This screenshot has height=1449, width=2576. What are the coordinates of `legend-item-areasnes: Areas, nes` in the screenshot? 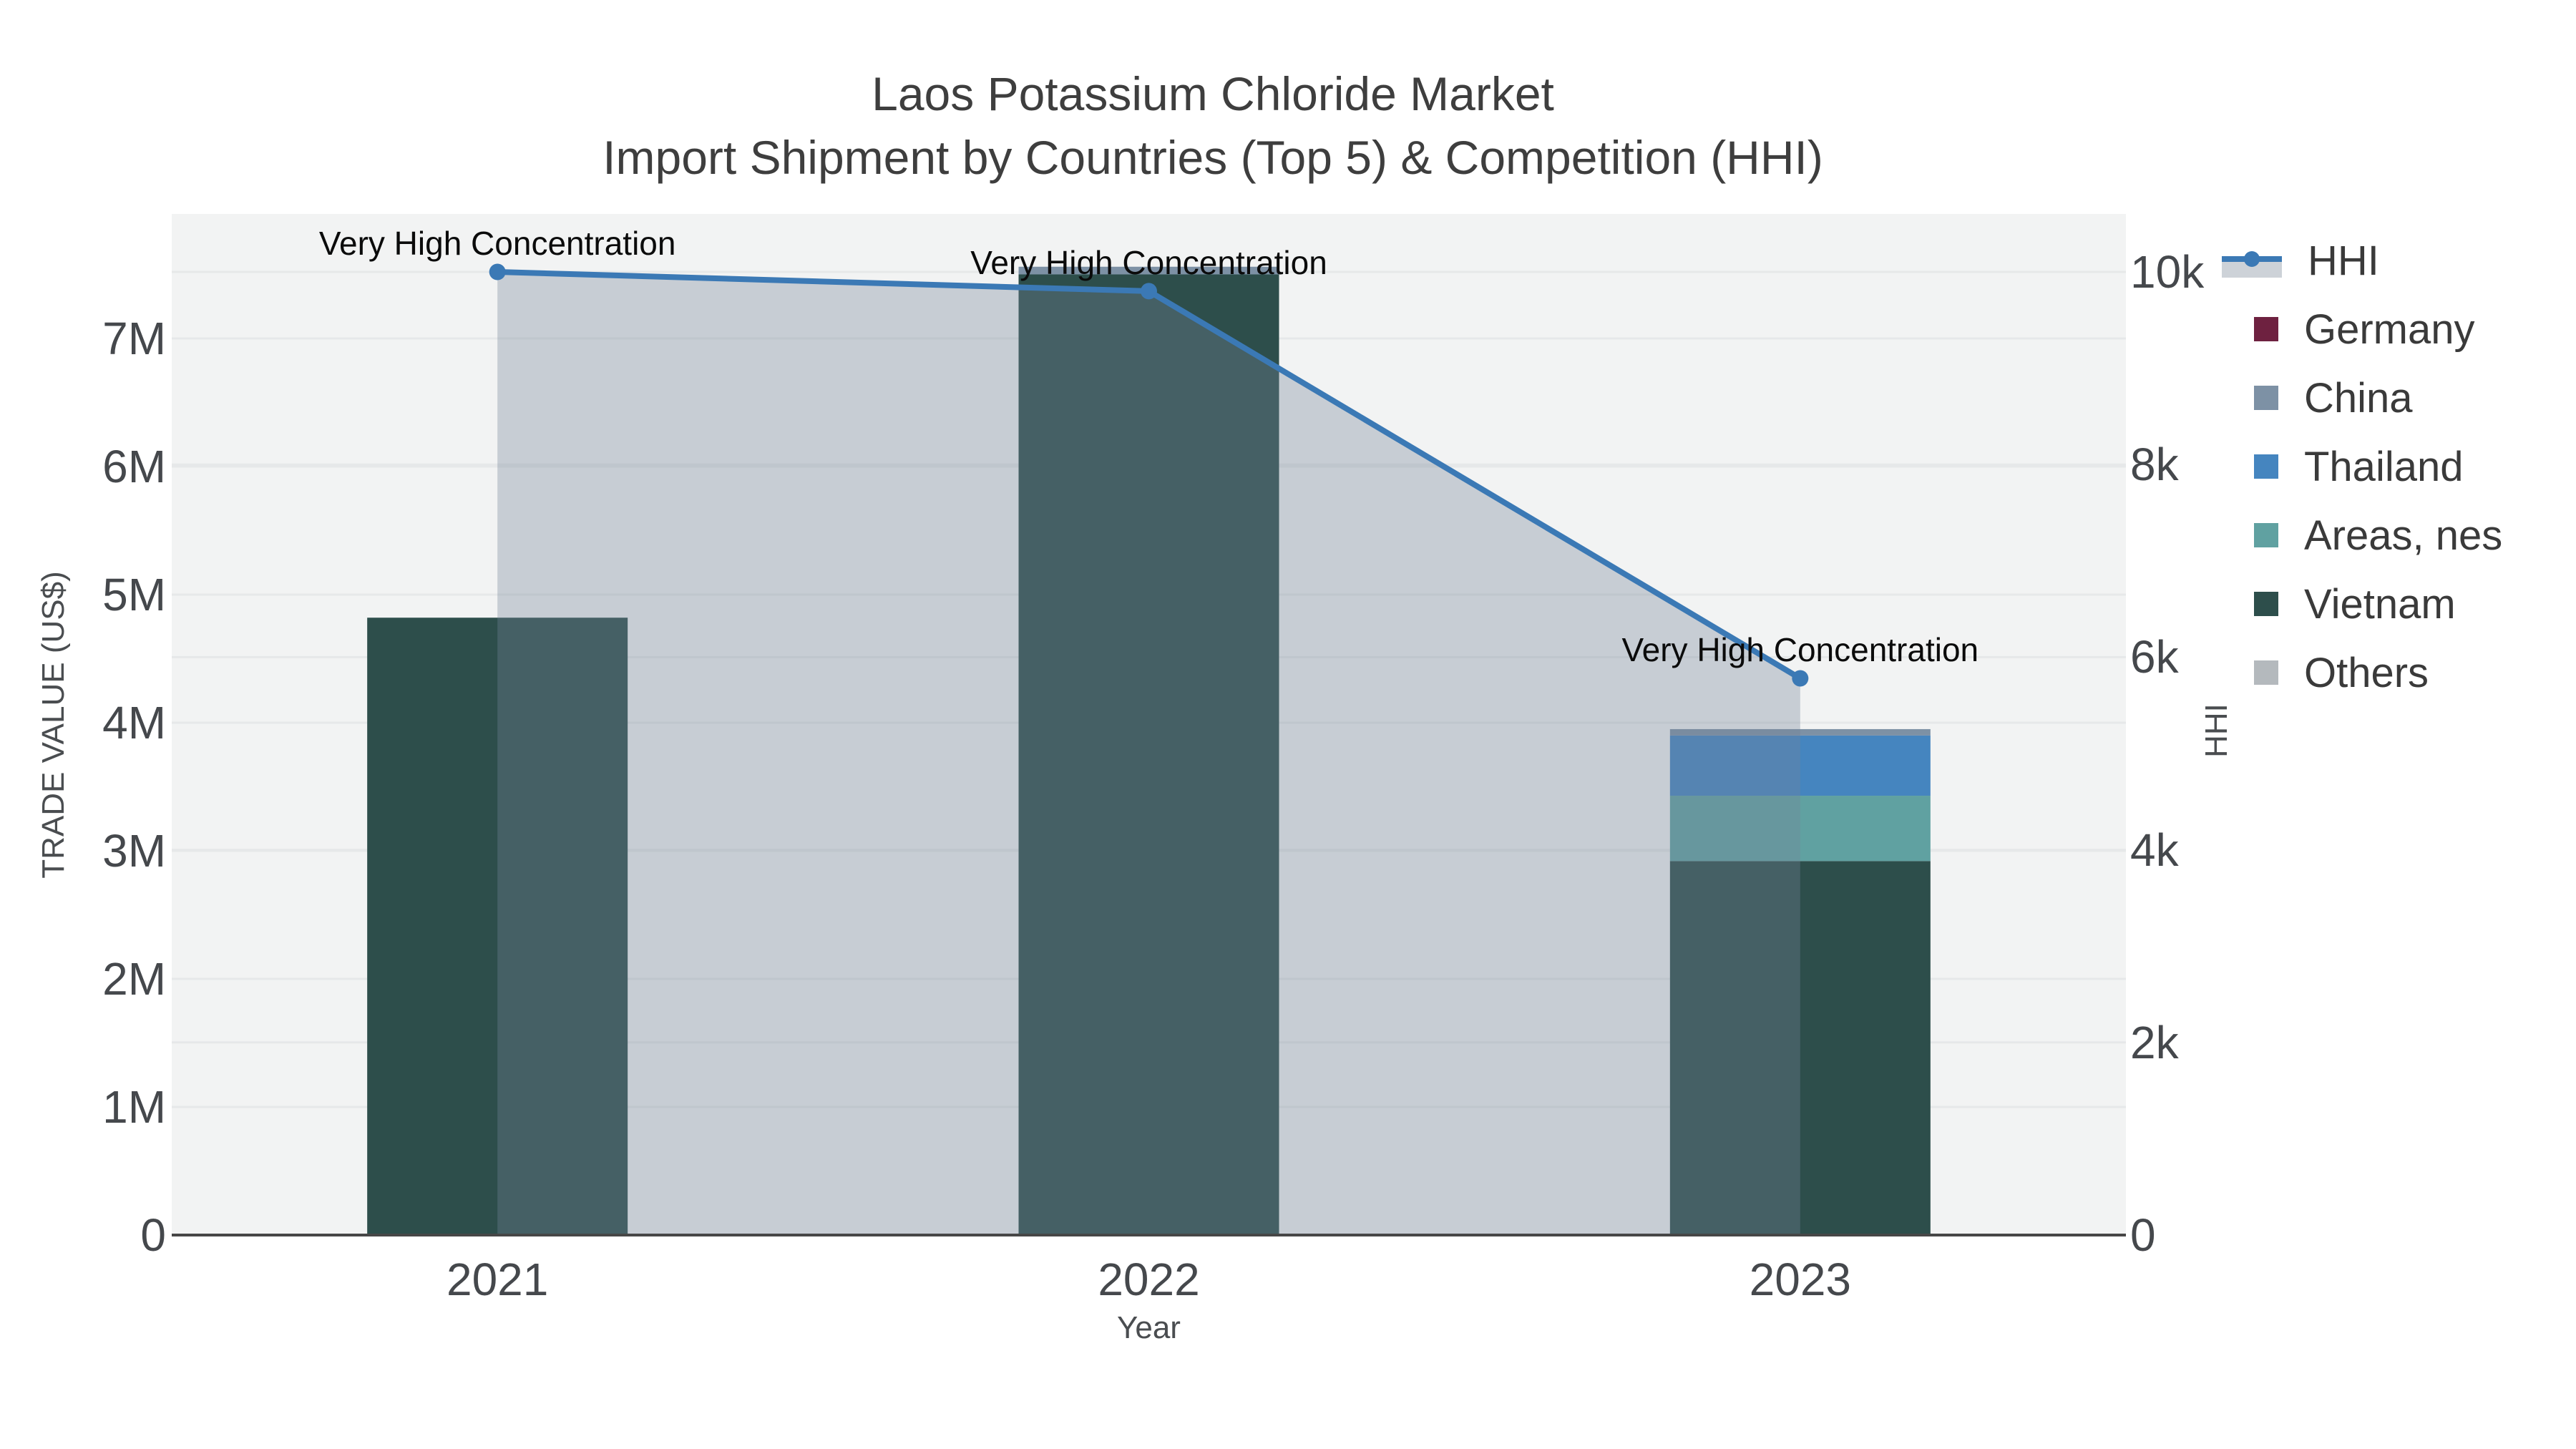 It's located at (2378, 535).